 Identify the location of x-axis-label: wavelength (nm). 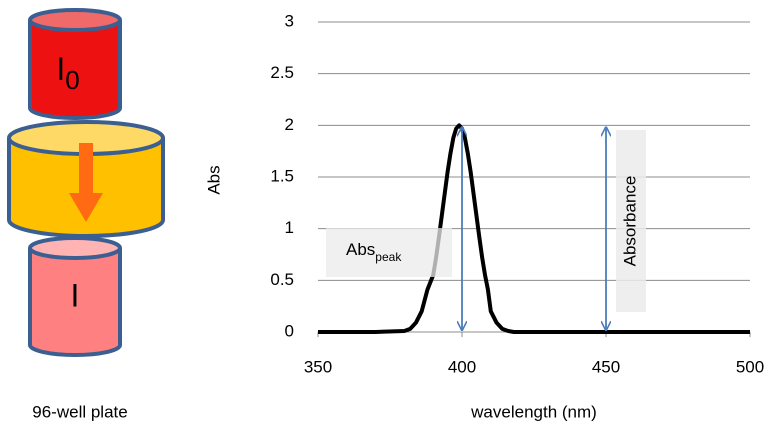
(533, 411).